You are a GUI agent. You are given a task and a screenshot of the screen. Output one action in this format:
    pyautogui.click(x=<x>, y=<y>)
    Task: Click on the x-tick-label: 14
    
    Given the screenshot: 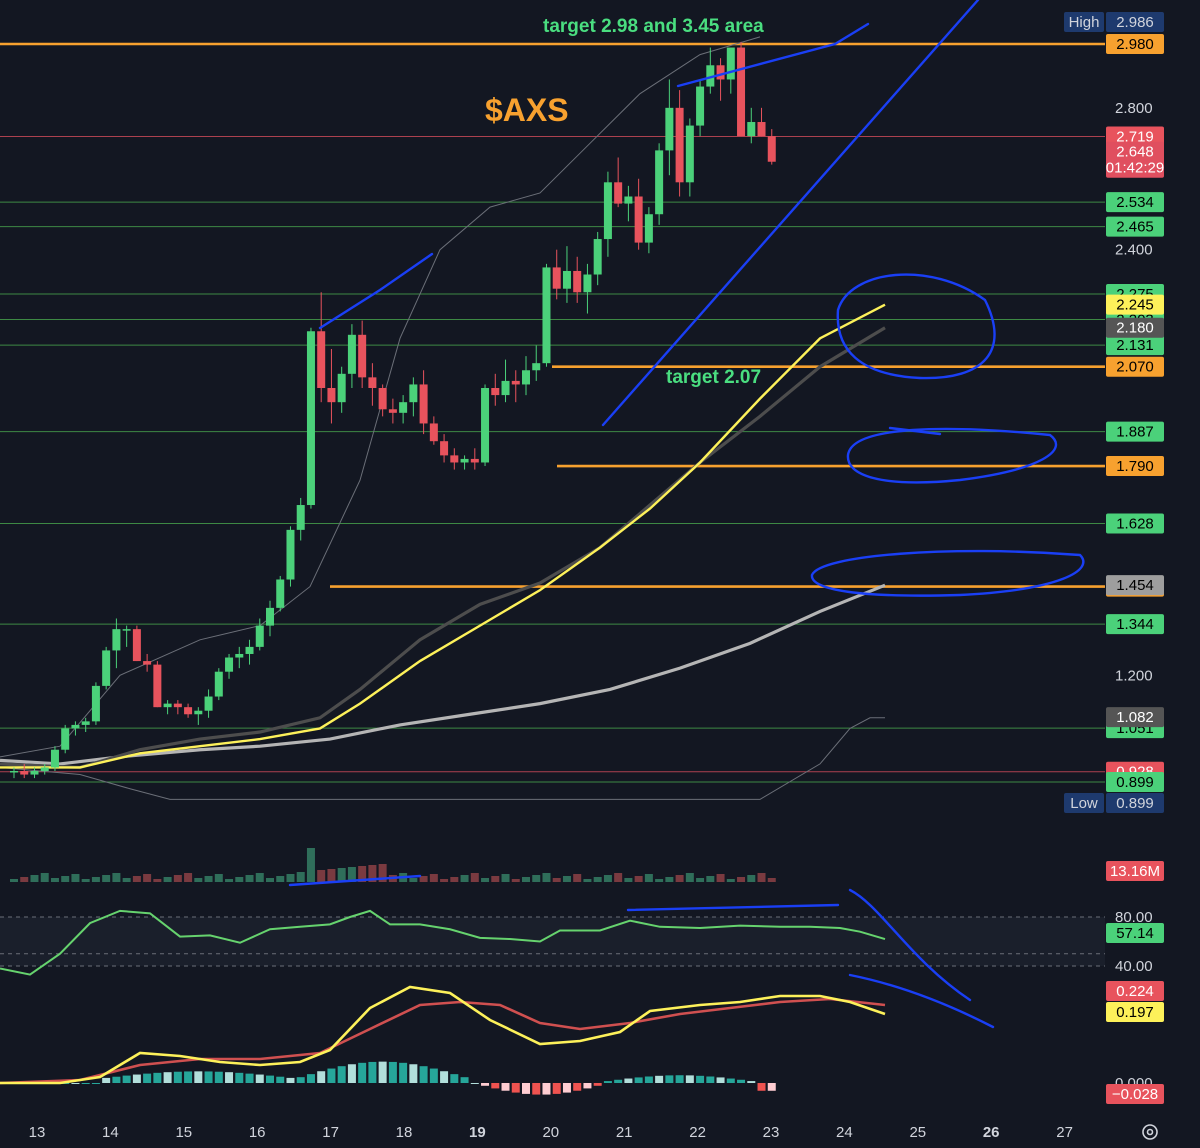 What is the action you would take?
    pyautogui.click(x=110, y=1132)
    